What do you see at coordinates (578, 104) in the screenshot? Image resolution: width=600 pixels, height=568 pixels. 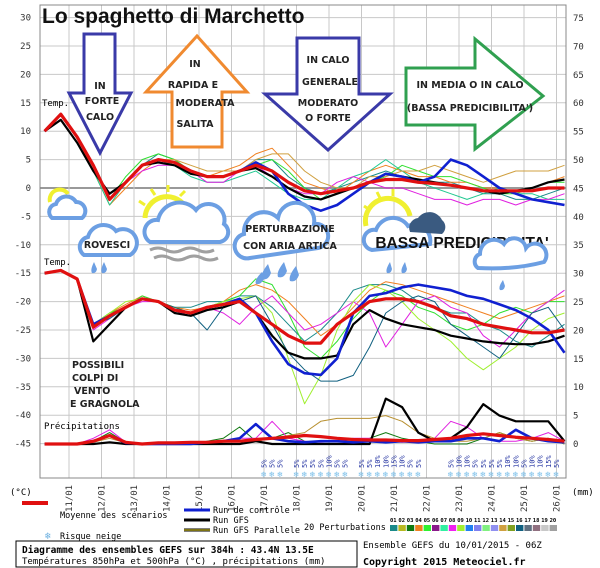 I see `right-tick-label: 60` at bounding box center [578, 104].